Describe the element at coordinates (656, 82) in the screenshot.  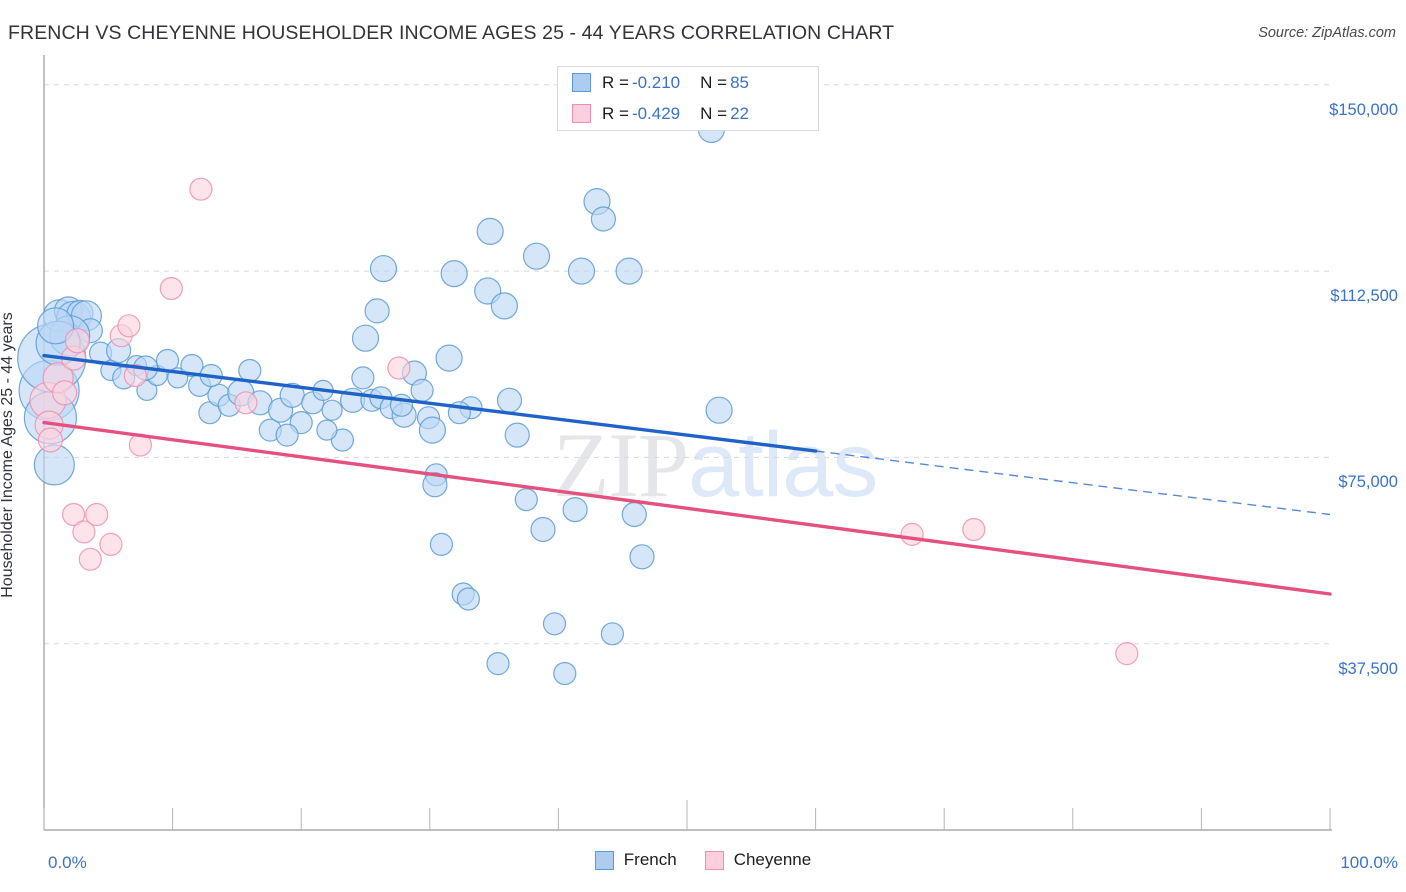
I see `french-r-value: -0.210` at that location.